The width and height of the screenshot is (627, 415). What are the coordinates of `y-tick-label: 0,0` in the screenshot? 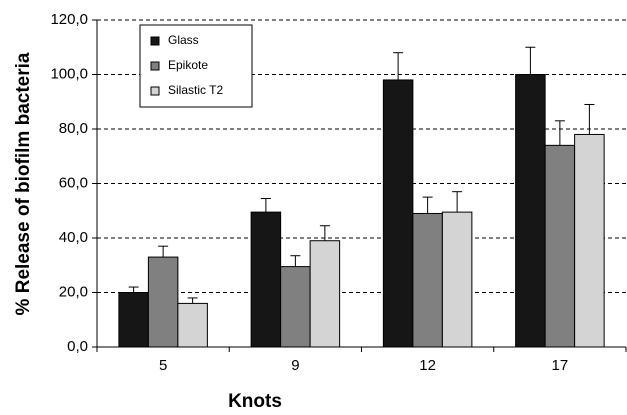 It's located at (77, 346).